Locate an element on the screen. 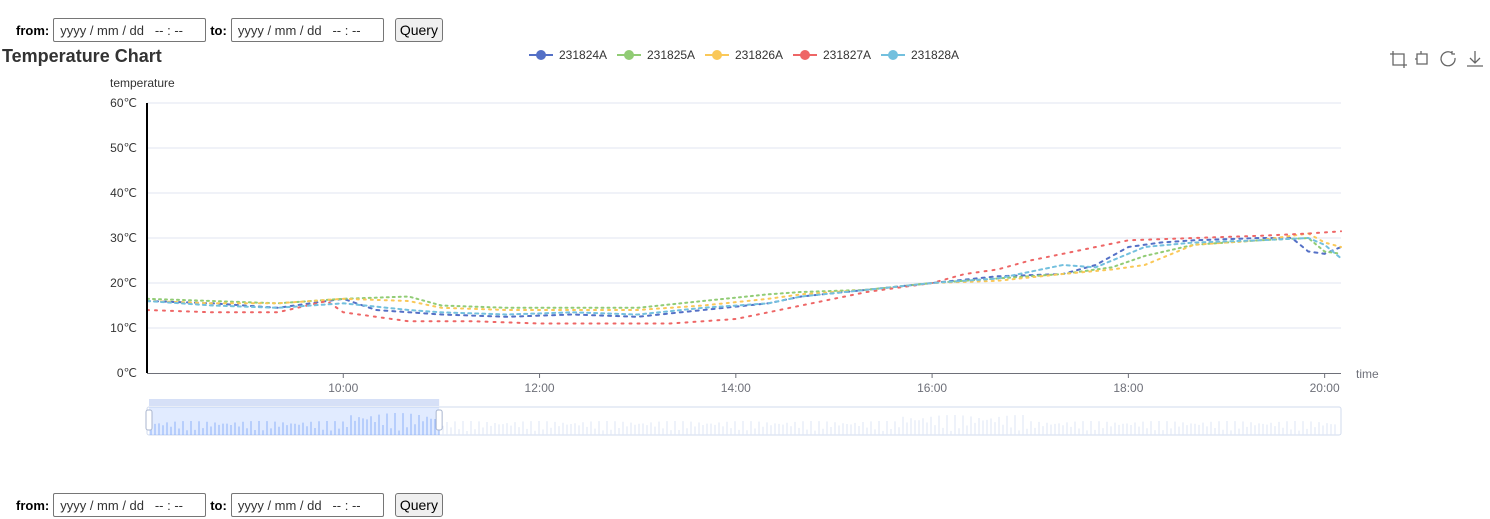  zoom-right-handle is located at coordinates (439, 420).